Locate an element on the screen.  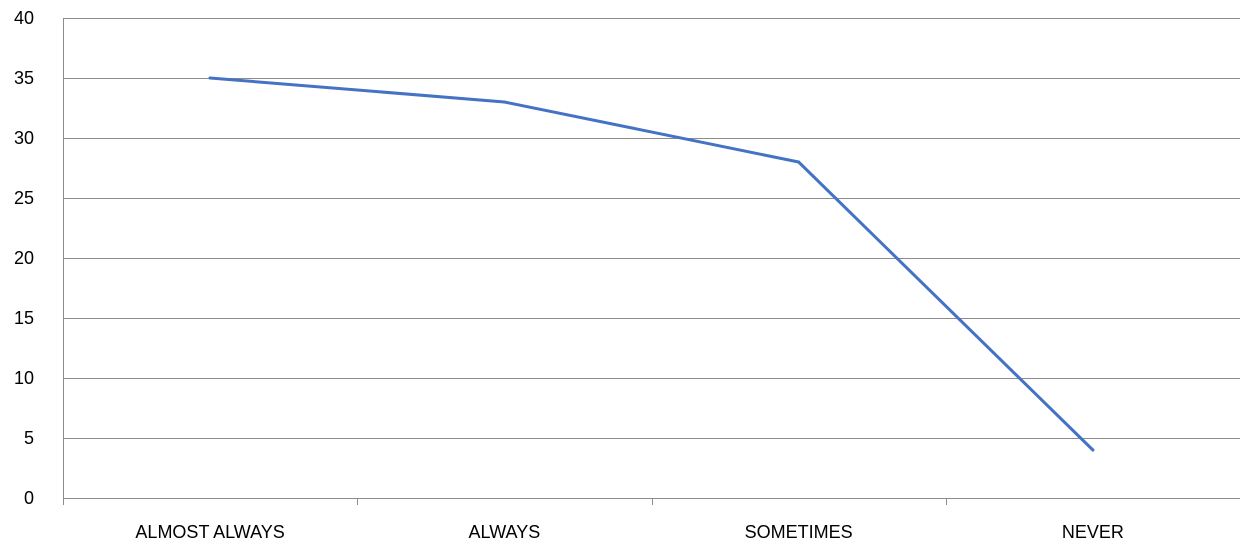
y-tick-label: 5 is located at coordinates (29, 438).